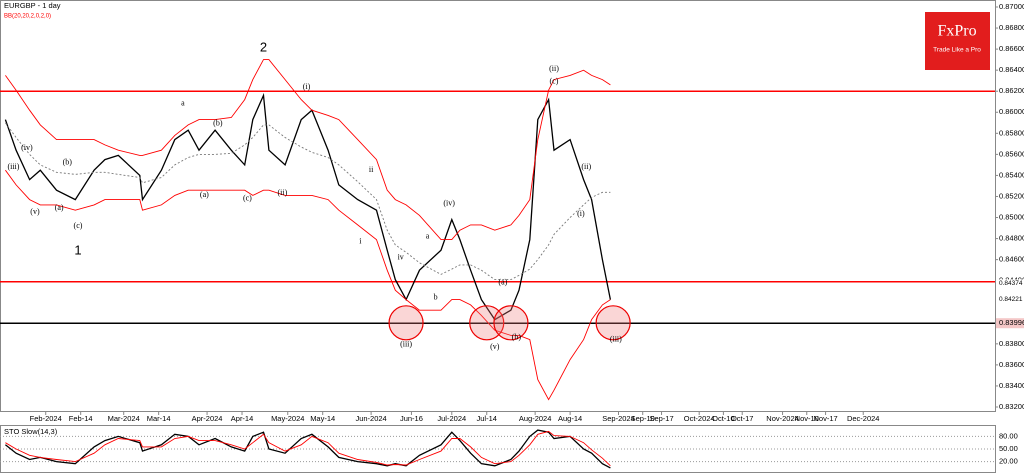  What do you see at coordinates (1011, 217) in the screenshot?
I see `y-tick-label: 0.85000` at bounding box center [1011, 217].